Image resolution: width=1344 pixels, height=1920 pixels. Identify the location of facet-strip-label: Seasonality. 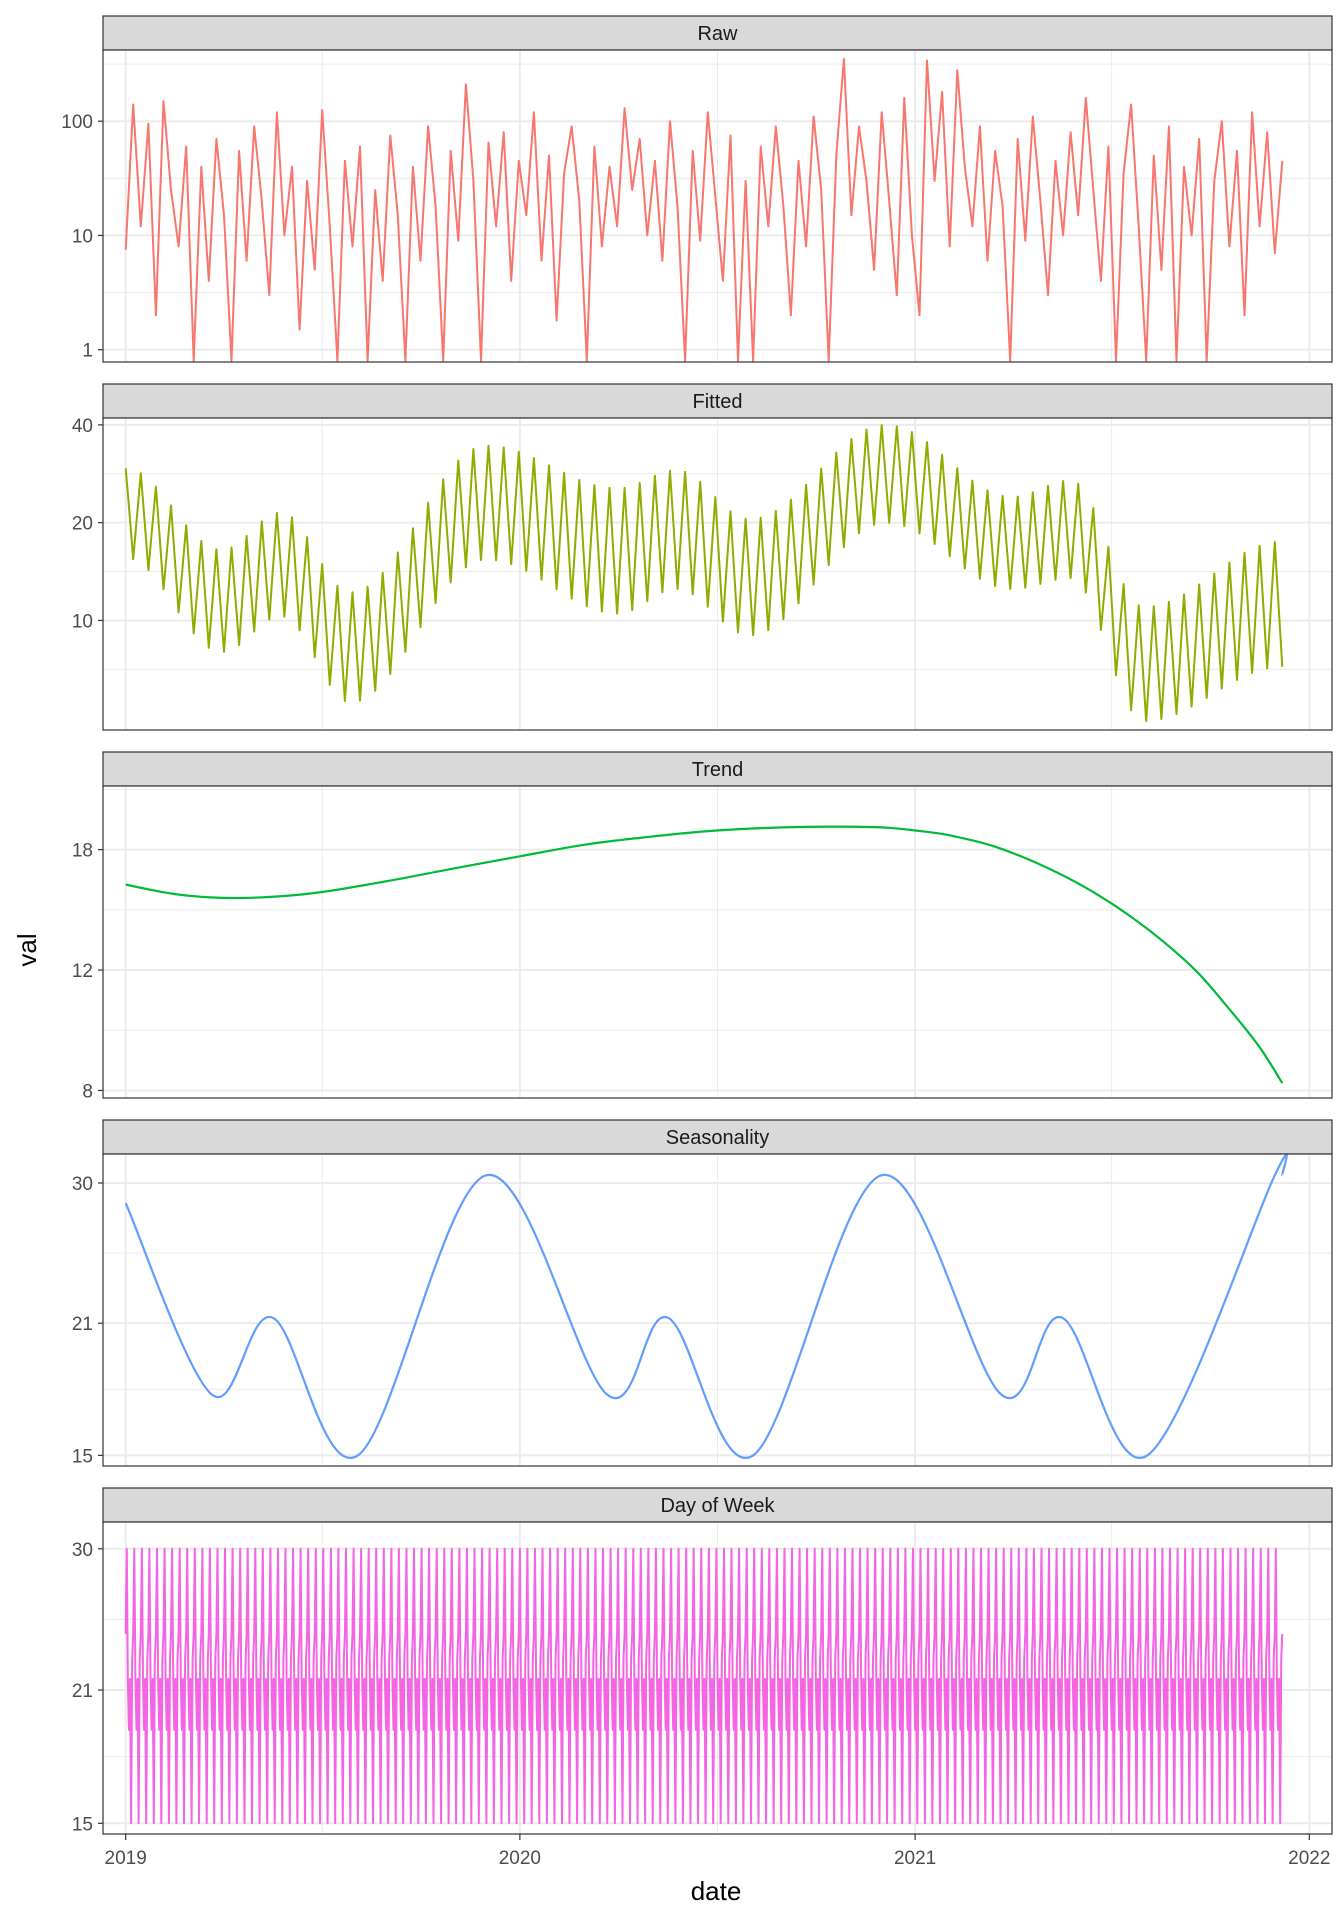
(717, 1138).